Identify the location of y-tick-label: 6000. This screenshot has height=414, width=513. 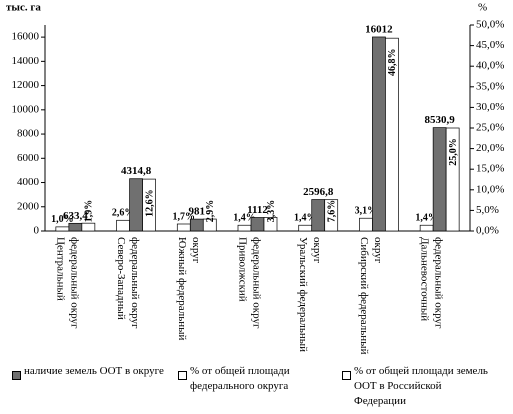
(28, 158).